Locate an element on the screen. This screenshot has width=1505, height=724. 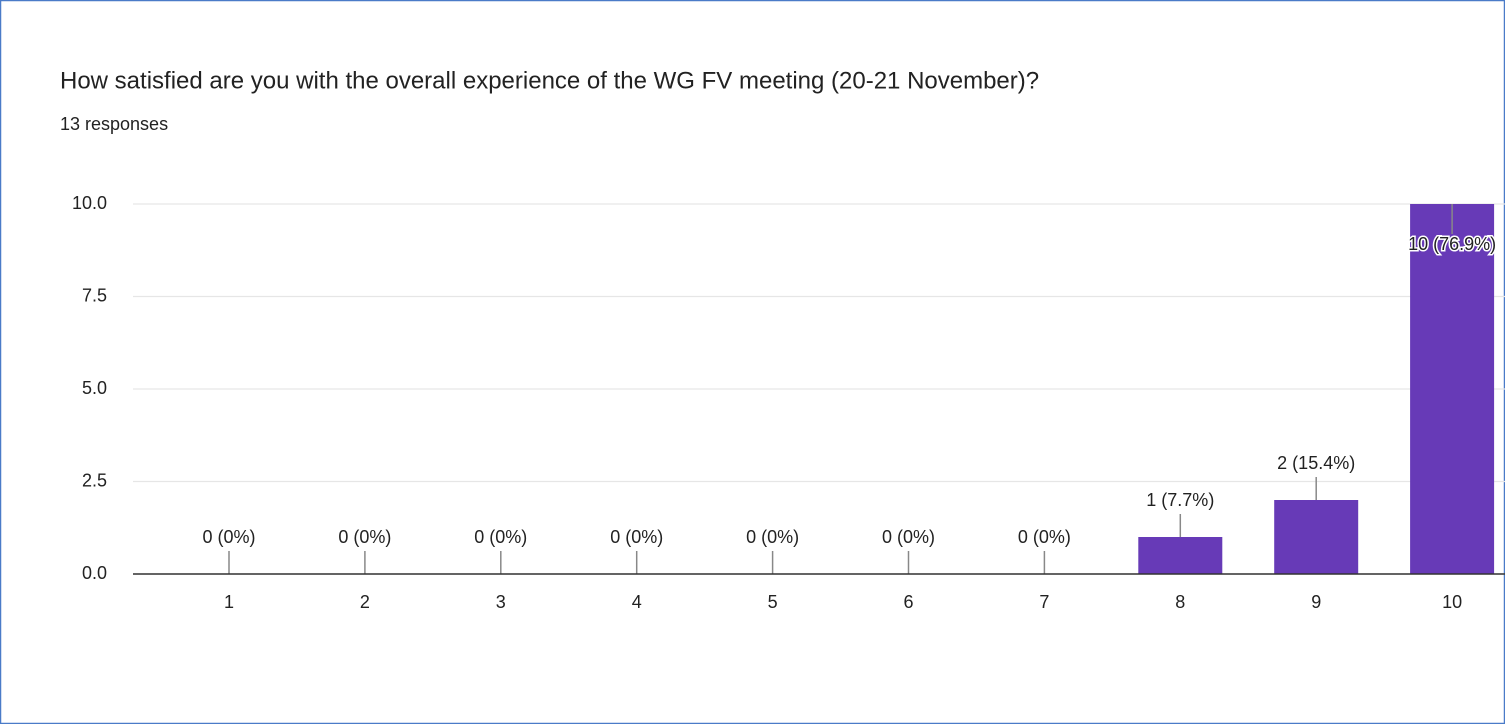
chart-subtitle: 13 responses is located at coordinates (114, 124).